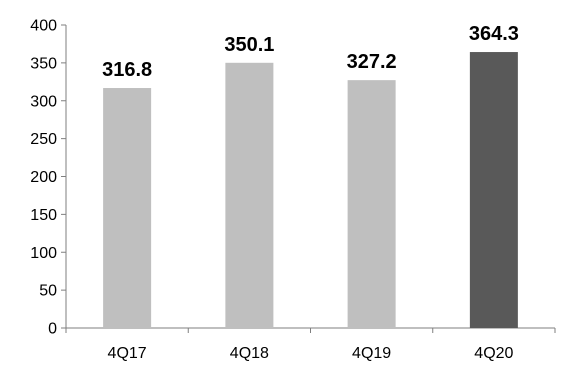 This screenshot has width=563, height=367. I want to click on y-tick-label: 0, so click(52, 329).